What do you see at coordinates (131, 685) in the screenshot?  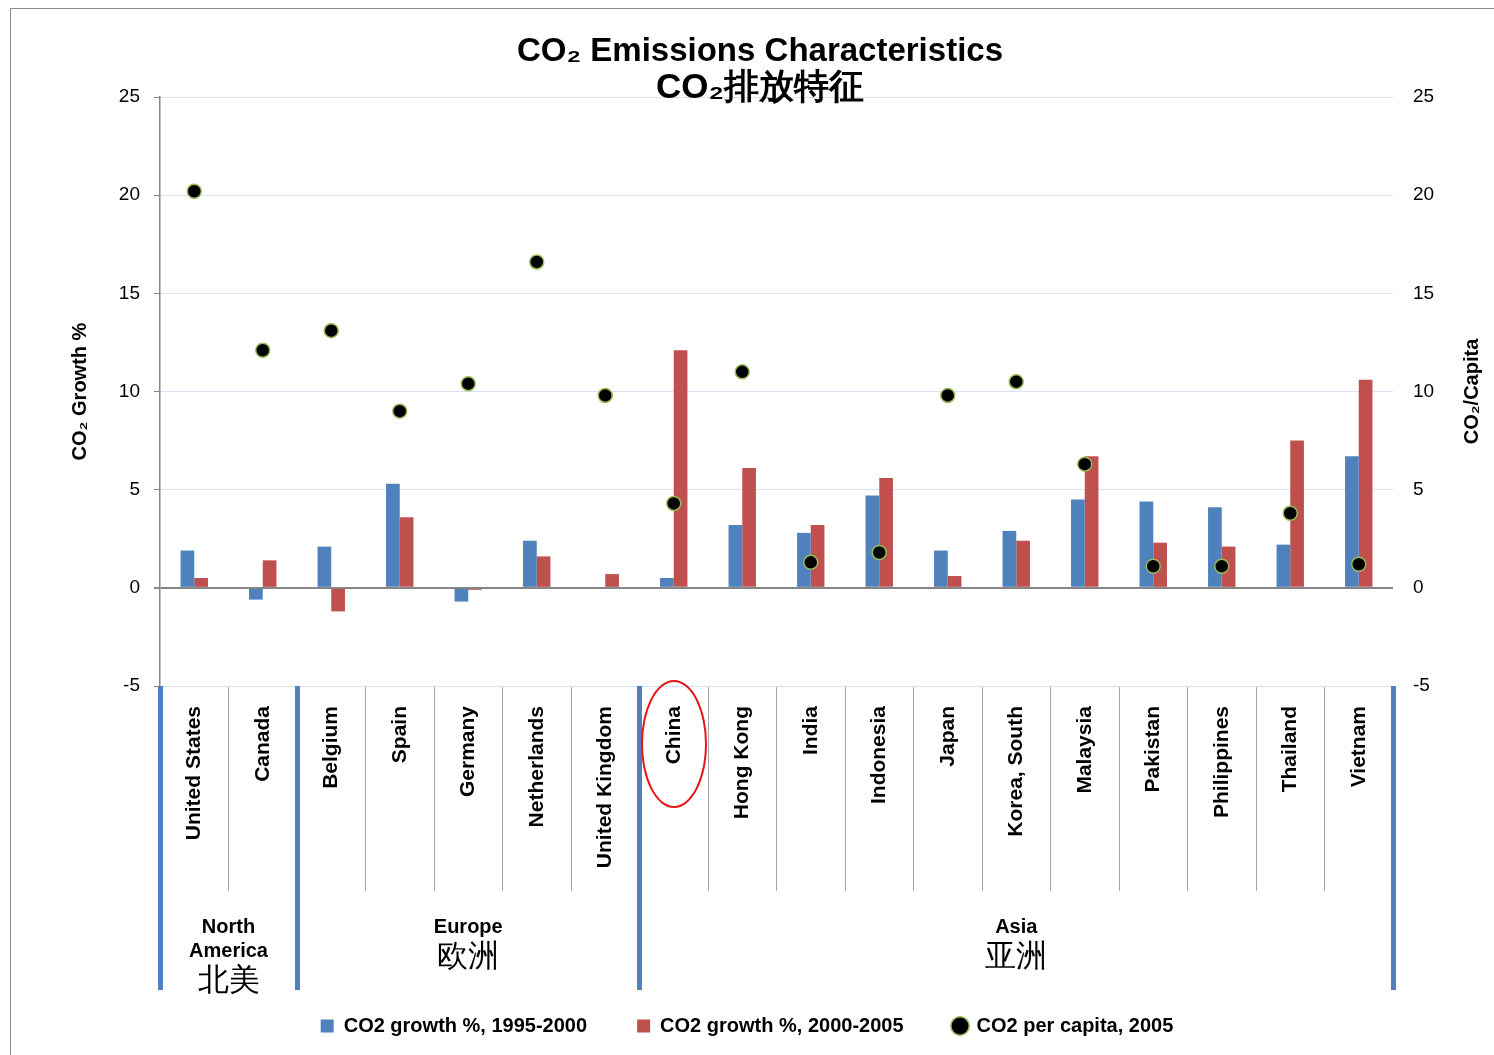 I see `y-tick-label: -5` at bounding box center [131, 685].